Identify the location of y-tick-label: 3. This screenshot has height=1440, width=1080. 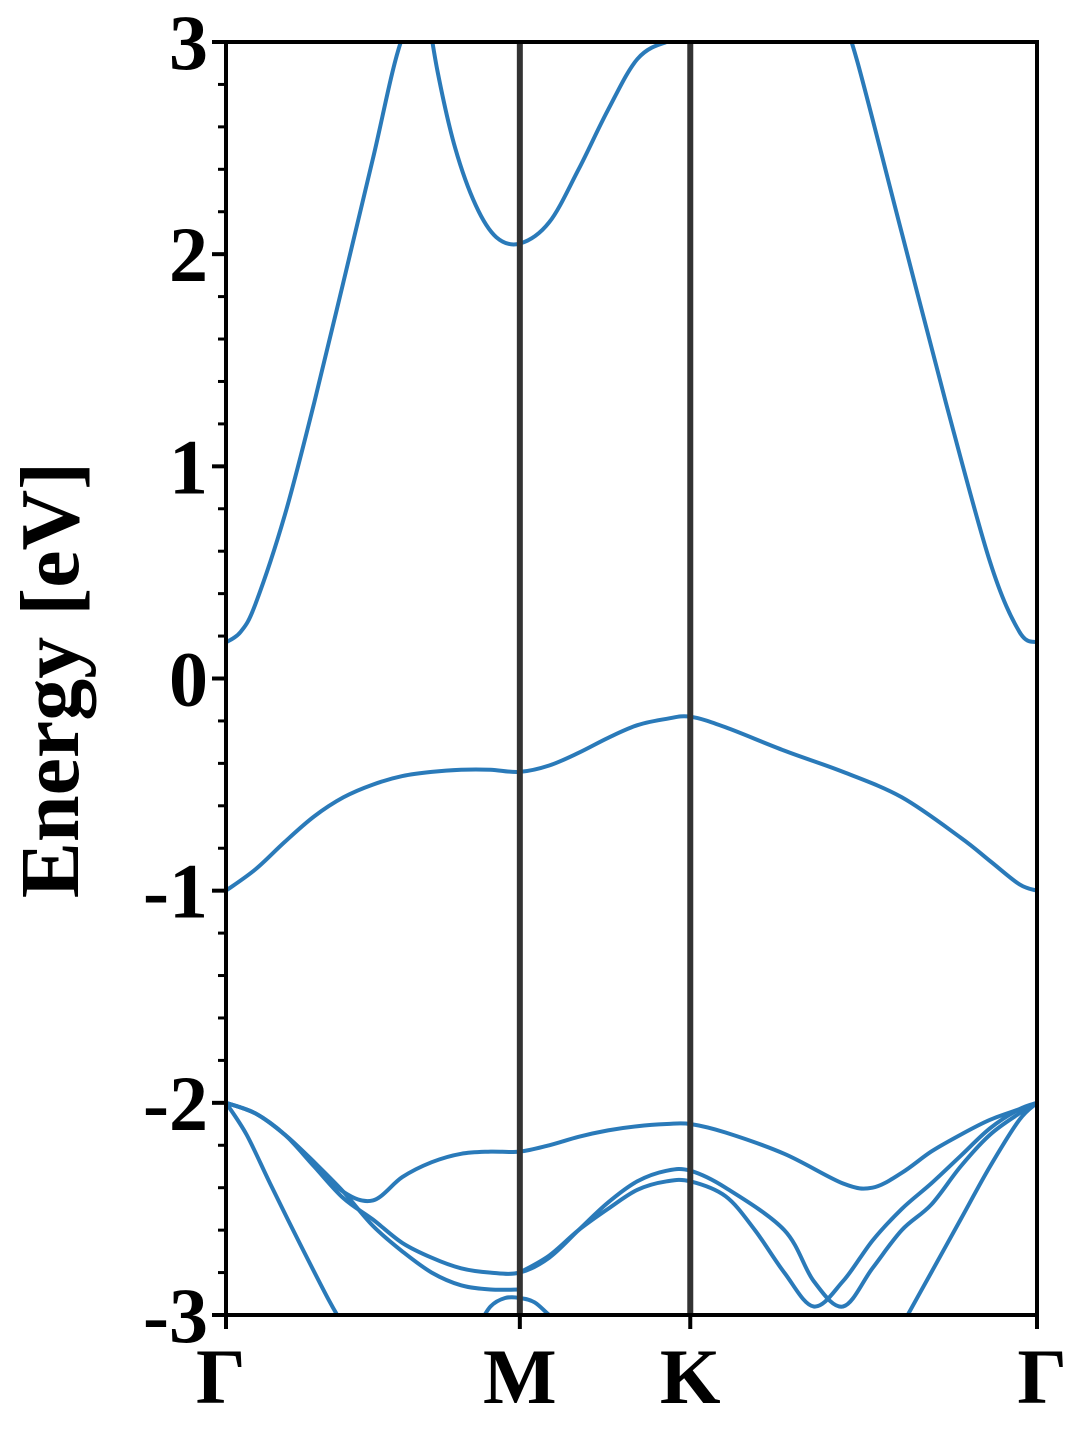
(188, 43).